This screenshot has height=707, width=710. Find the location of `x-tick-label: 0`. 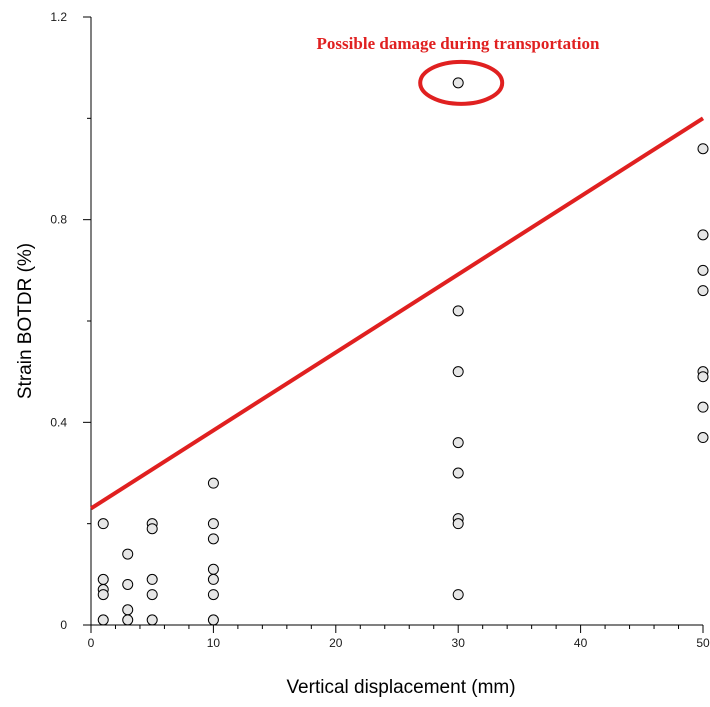

x-tick-label: 0 is located at coordinates (91, 643).